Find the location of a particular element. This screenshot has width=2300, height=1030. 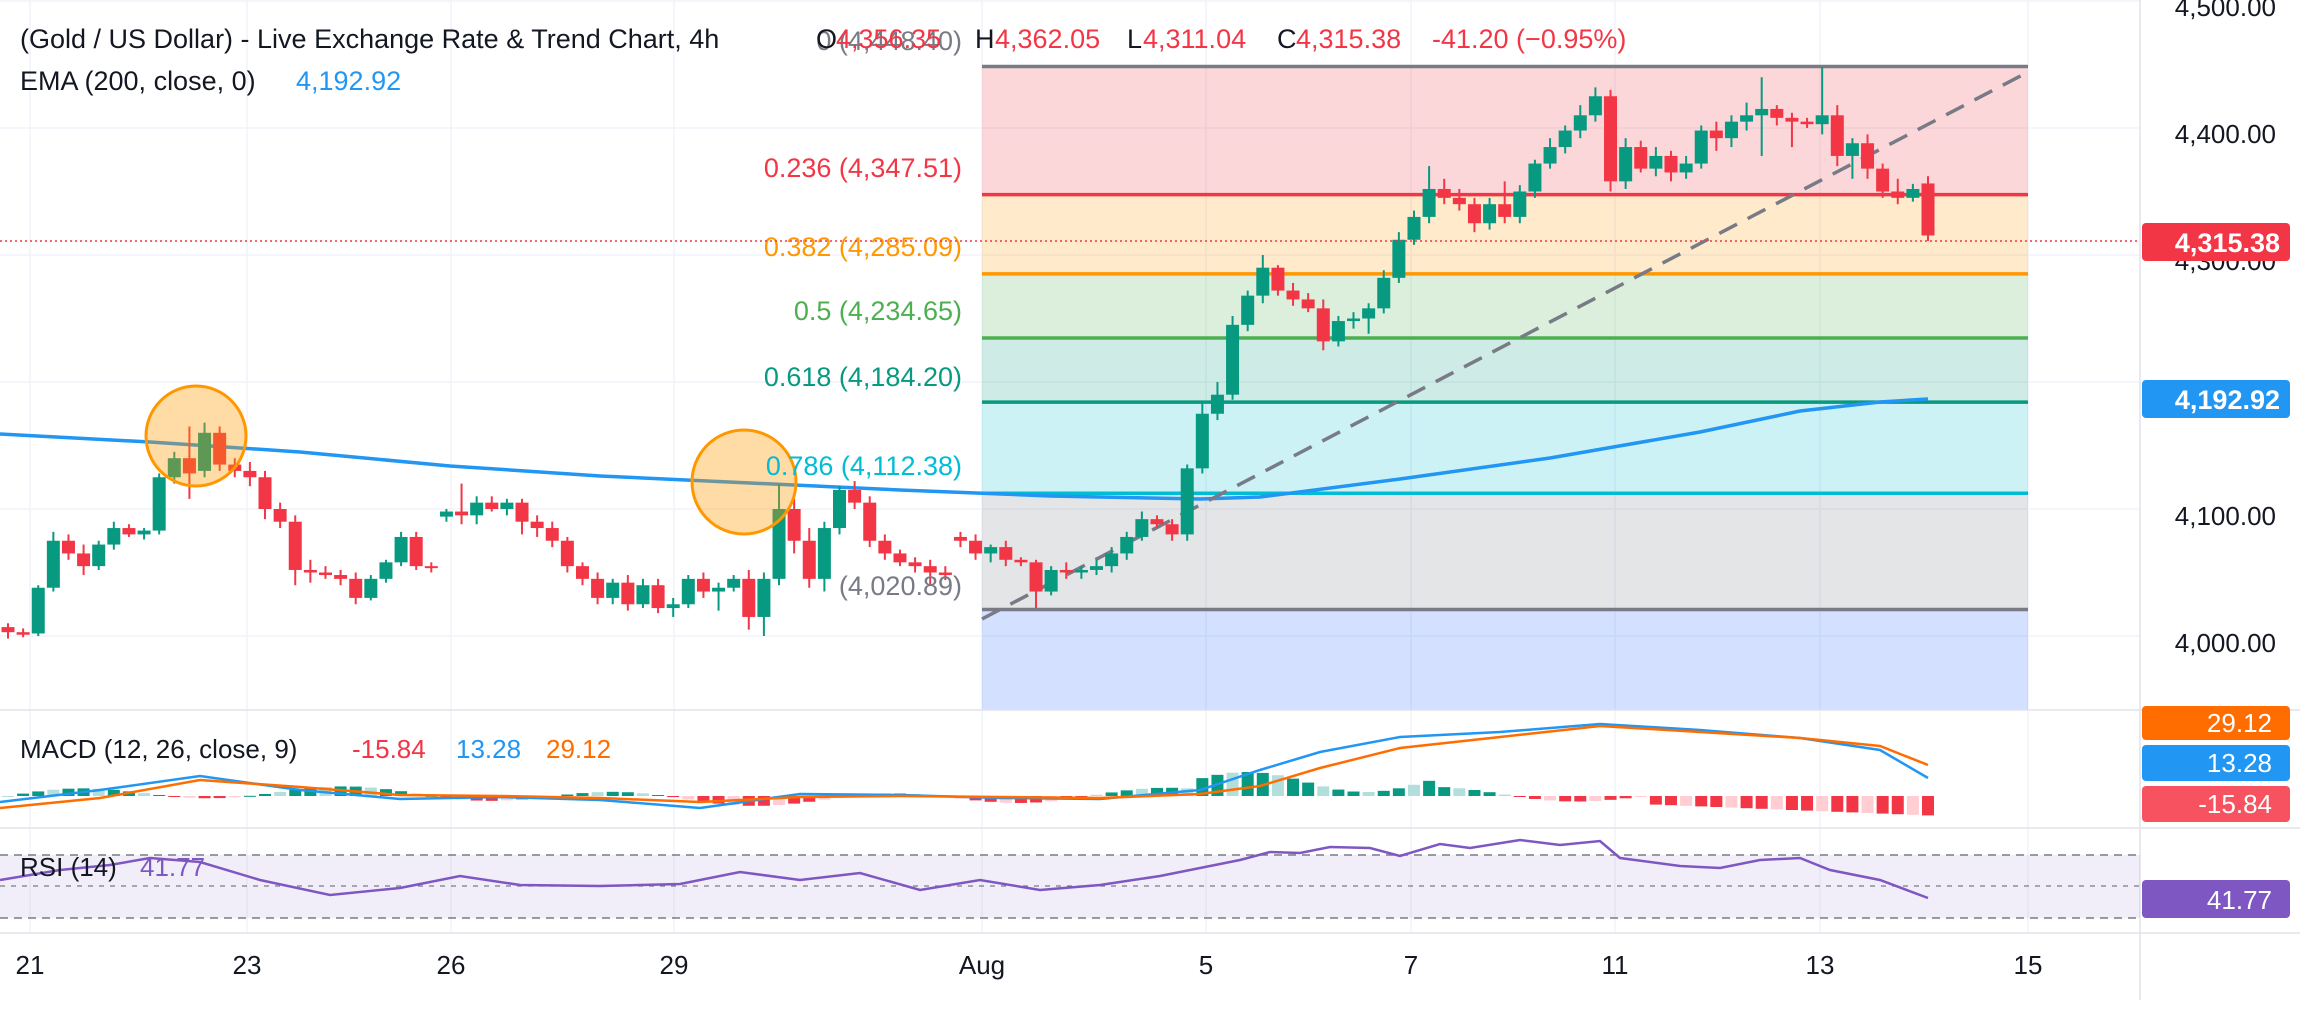

macd-line-badge is located at coordinates (2216, 763).